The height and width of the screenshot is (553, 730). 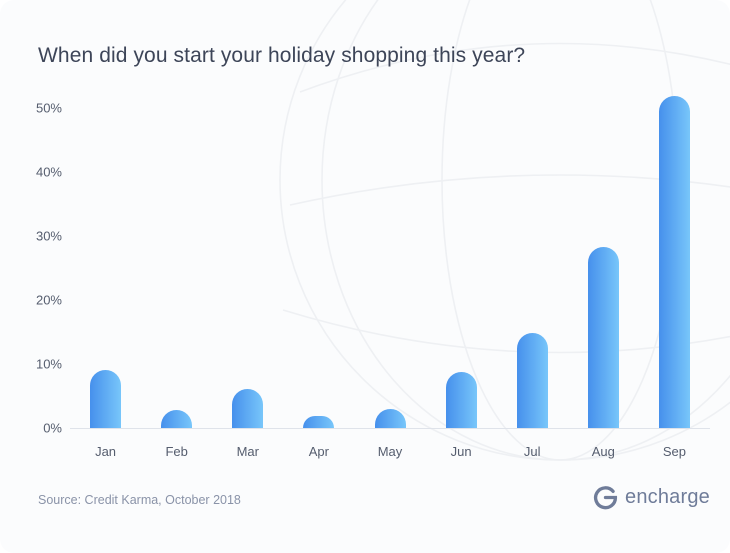 What do you see at coordinates (48, 236) in the screenshot?
I see `y-axis-tick: 30%` at bounding box center [48, 236].